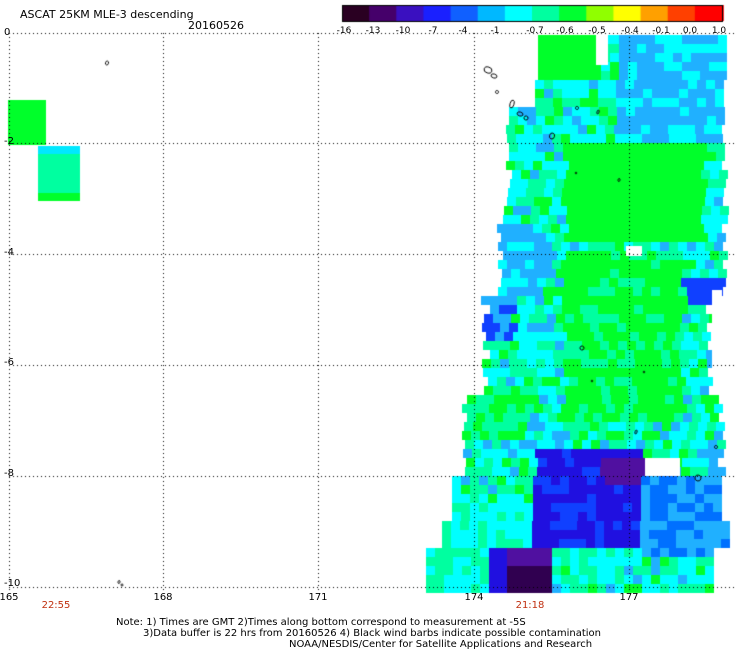  I want to click on colorbar-label: -0.1, so click(661, 31).